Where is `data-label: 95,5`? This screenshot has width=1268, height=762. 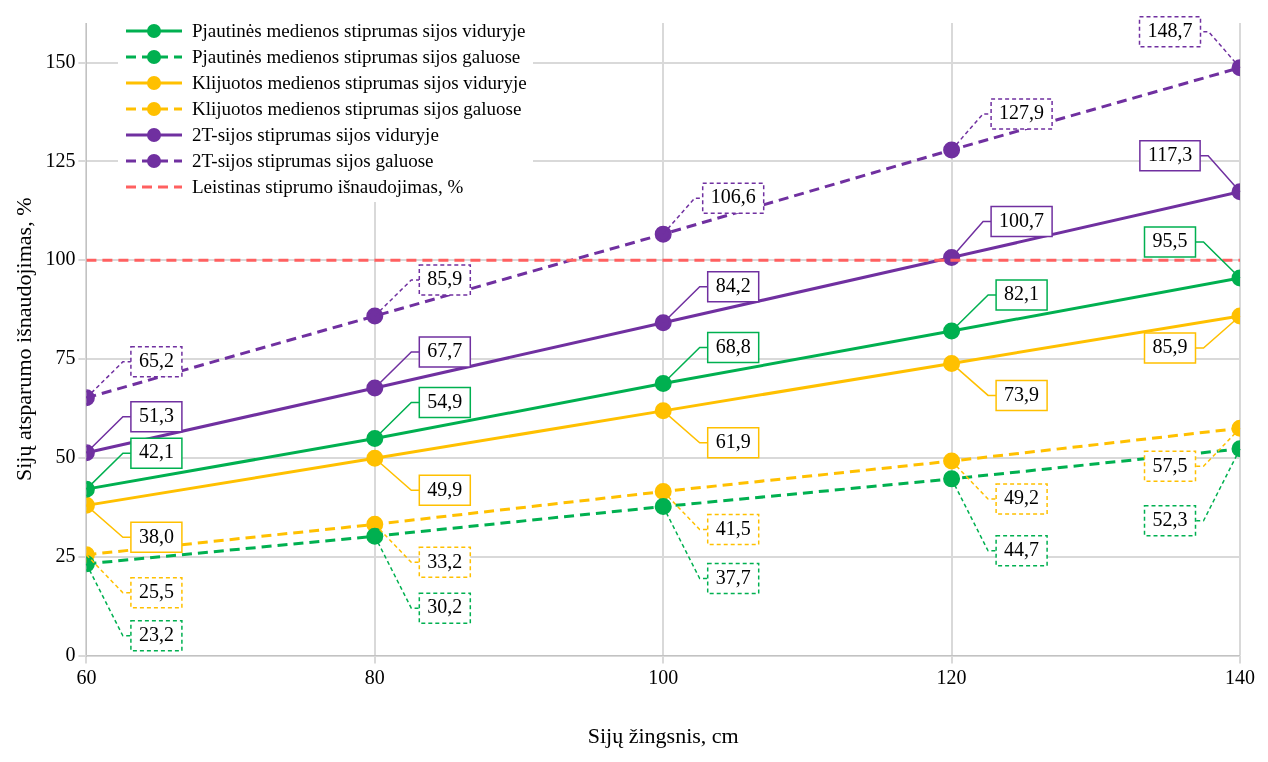
data-label: 95,5 is located at coordinates (1170, 240).